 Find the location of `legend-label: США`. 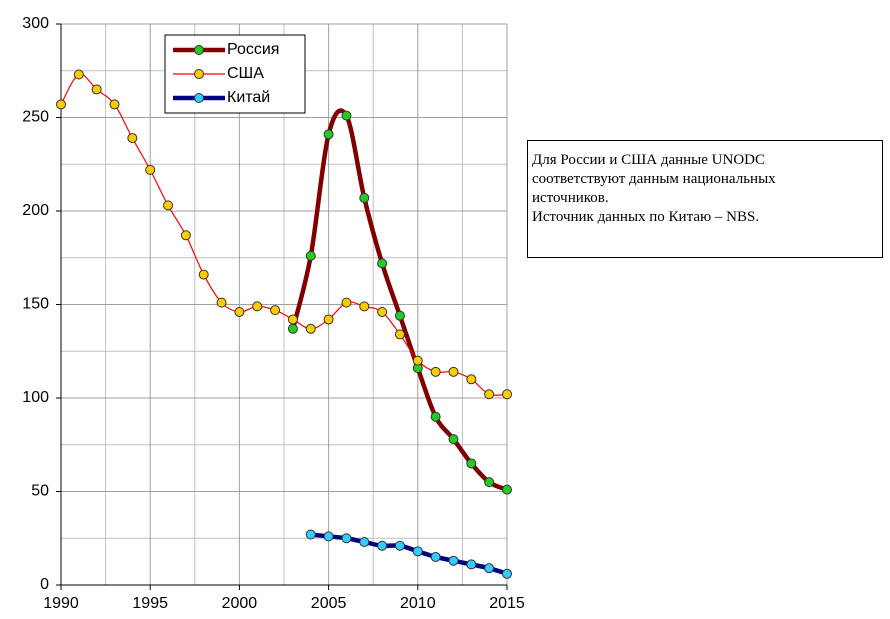

legend-label: США is located at coordinates (245, 73).